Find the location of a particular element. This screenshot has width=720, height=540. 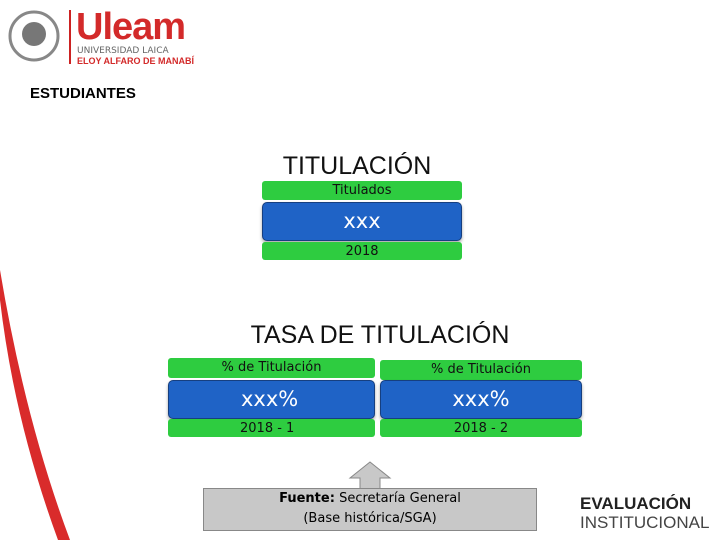

arrow is located at coordinates (370, 476).